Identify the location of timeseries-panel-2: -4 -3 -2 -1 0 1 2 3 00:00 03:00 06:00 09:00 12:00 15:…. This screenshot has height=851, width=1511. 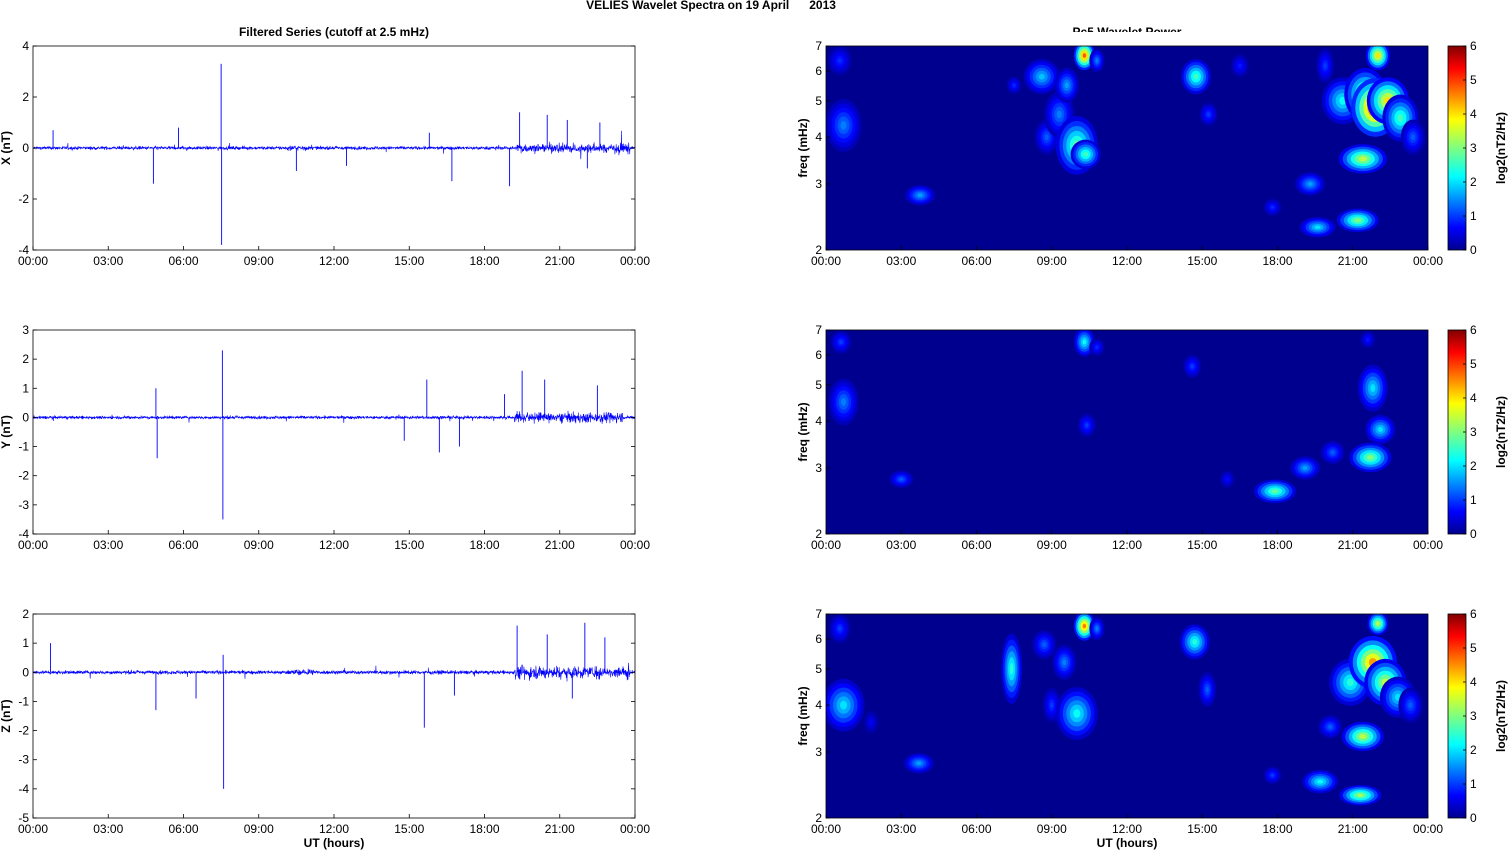
(325, 437).